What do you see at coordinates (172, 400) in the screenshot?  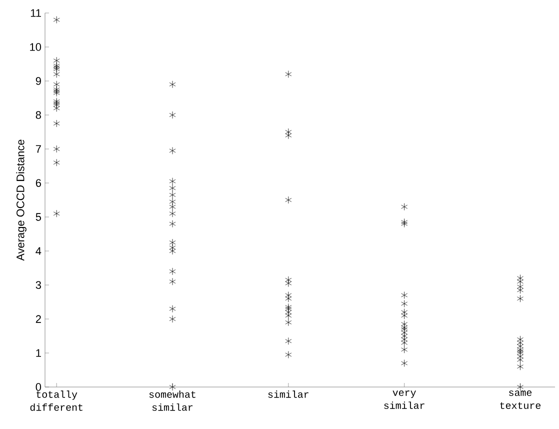 I see `x-tick-label: somewhat similar` at bounding box center [172, 400].